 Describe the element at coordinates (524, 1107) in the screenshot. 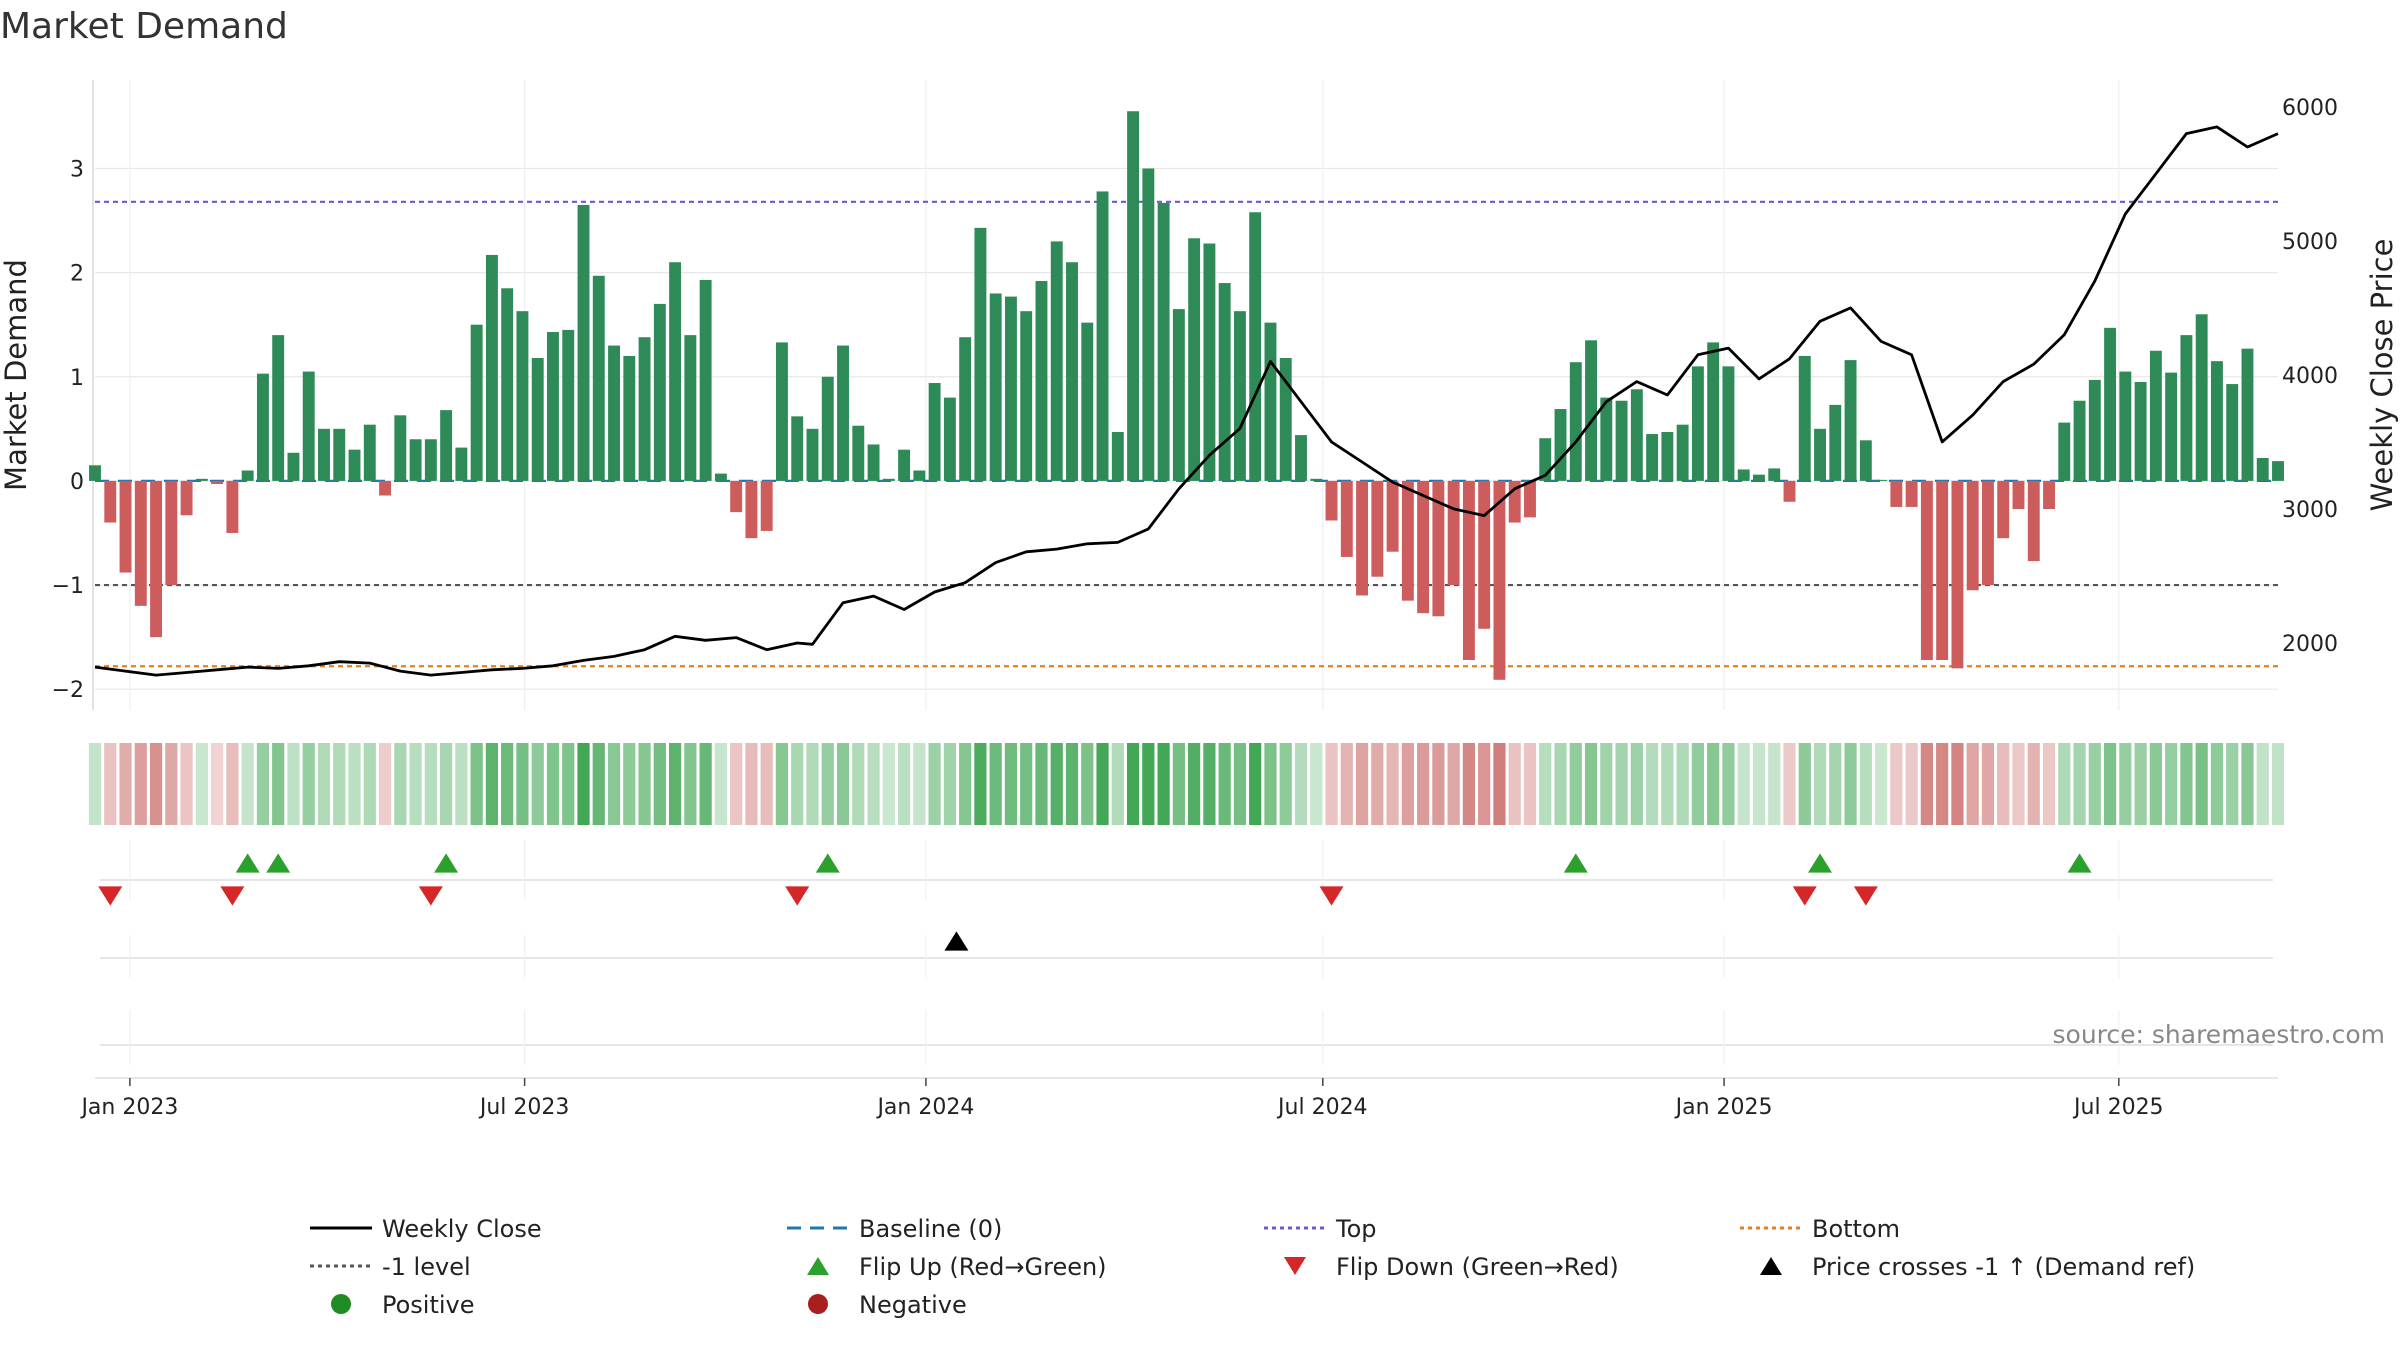

I see `x-tick-label: Jul 2023` at that location.